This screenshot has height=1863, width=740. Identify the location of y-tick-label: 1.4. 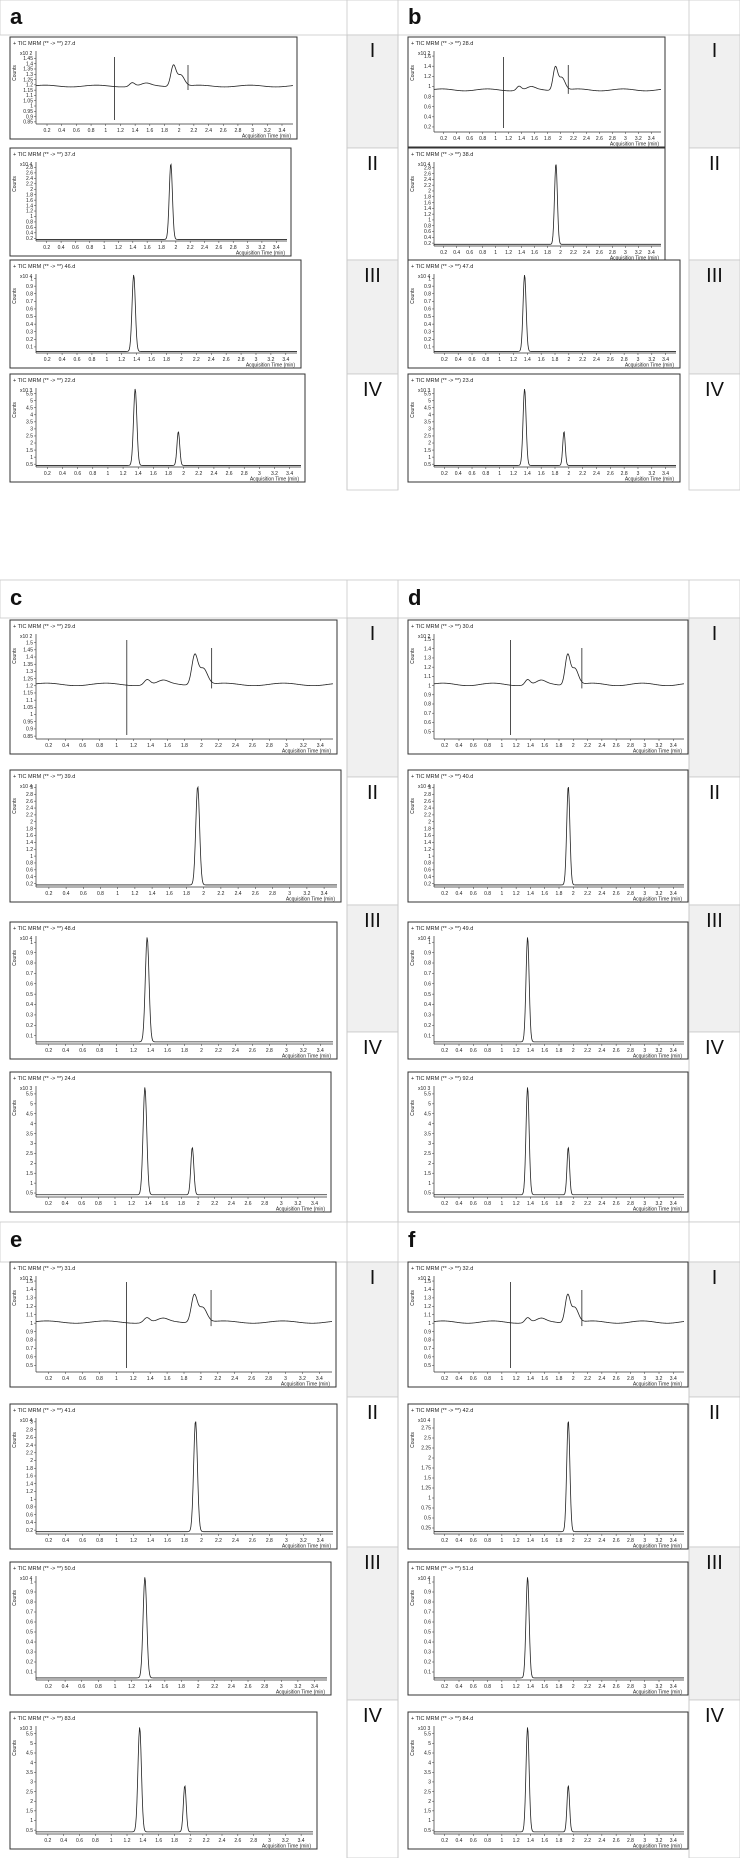
(29, 64).